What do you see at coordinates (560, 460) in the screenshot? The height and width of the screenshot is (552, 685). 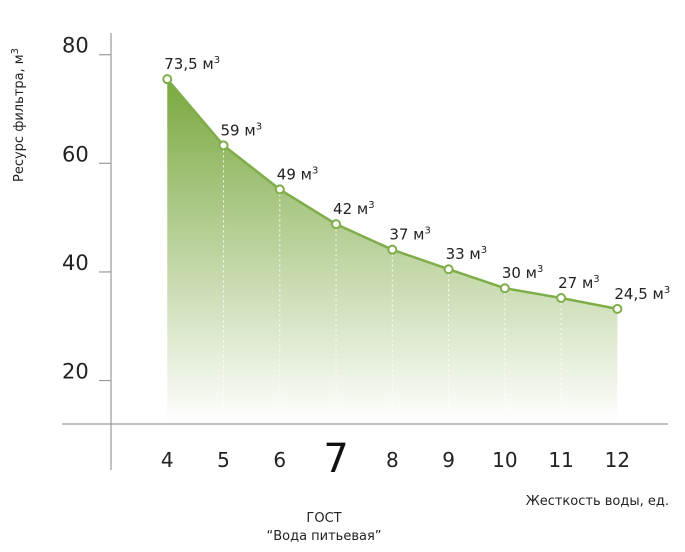 I see `x-tick-label: 11` at bounding box center [560, 460].